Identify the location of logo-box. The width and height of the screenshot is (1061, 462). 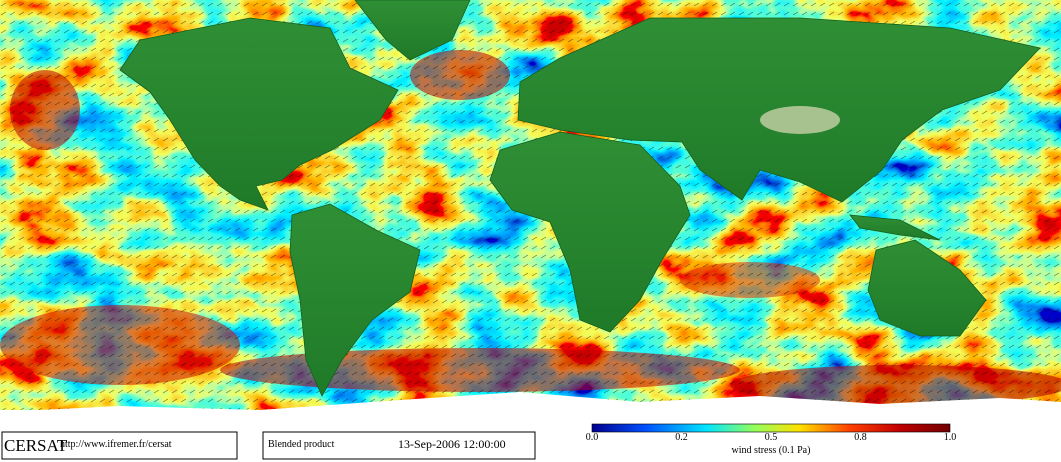
(119, 445).